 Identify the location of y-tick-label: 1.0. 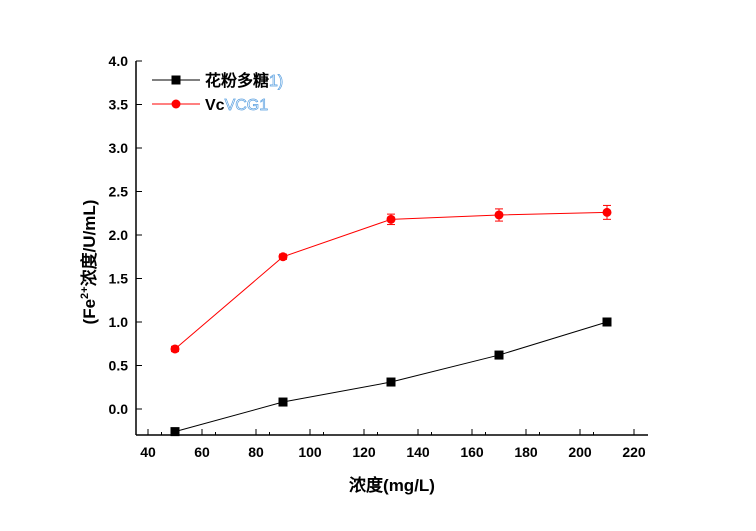
(119, 322).